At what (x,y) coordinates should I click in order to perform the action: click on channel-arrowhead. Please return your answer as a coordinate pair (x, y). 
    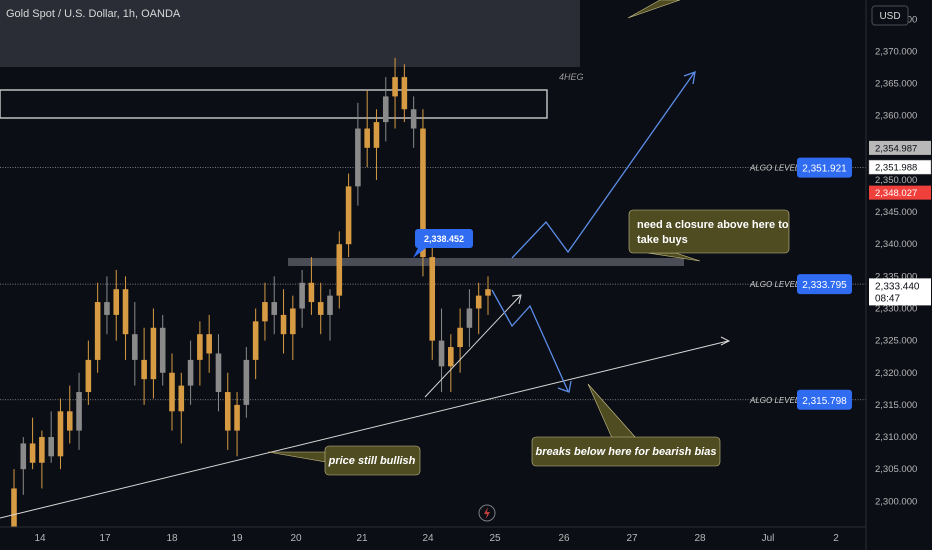
    Looking at the image, I should click on (516, 299).